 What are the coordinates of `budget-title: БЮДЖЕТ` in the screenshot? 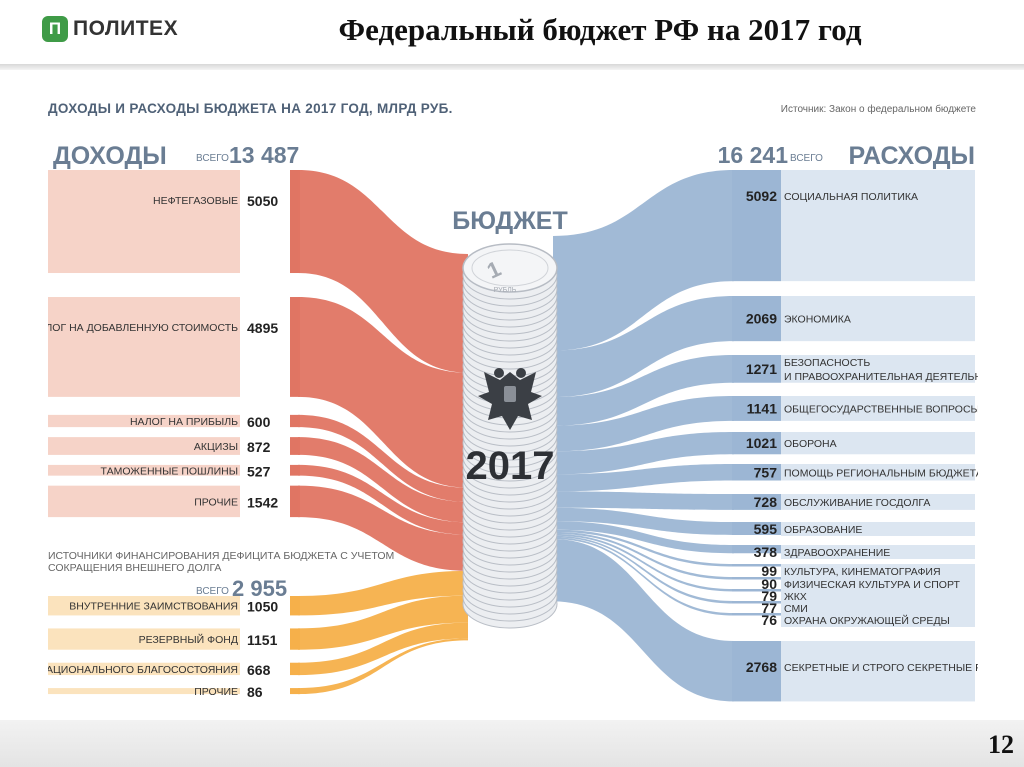 It's located at (509, 221).